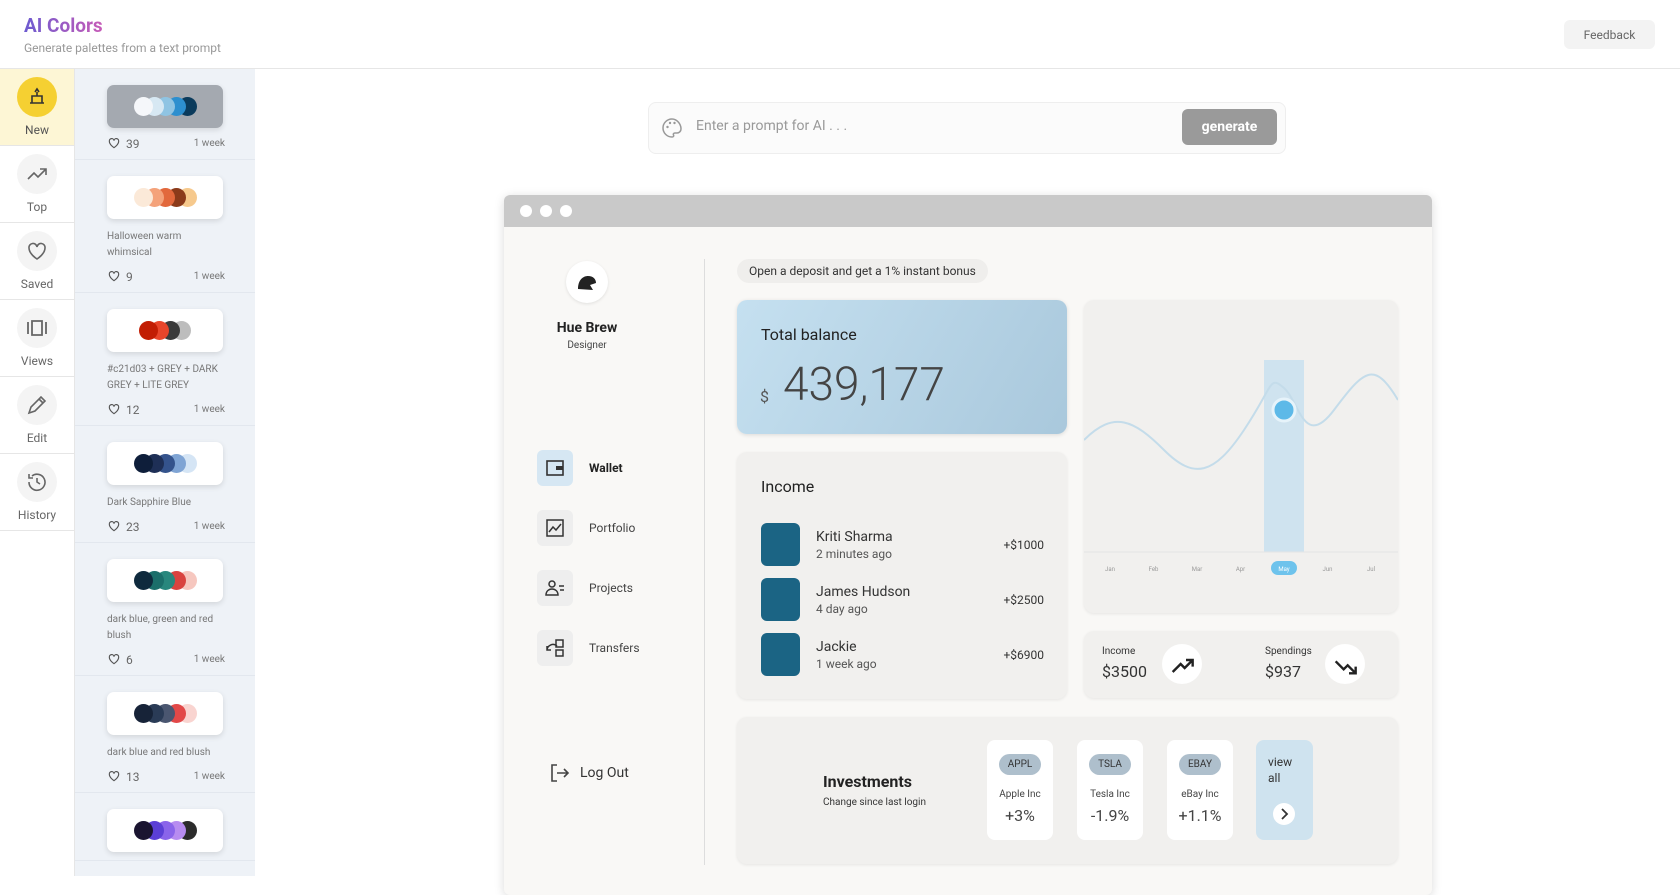  Describe the element at coordinates (672, 128) in the screenshot. I see `palette-icon` at that location.